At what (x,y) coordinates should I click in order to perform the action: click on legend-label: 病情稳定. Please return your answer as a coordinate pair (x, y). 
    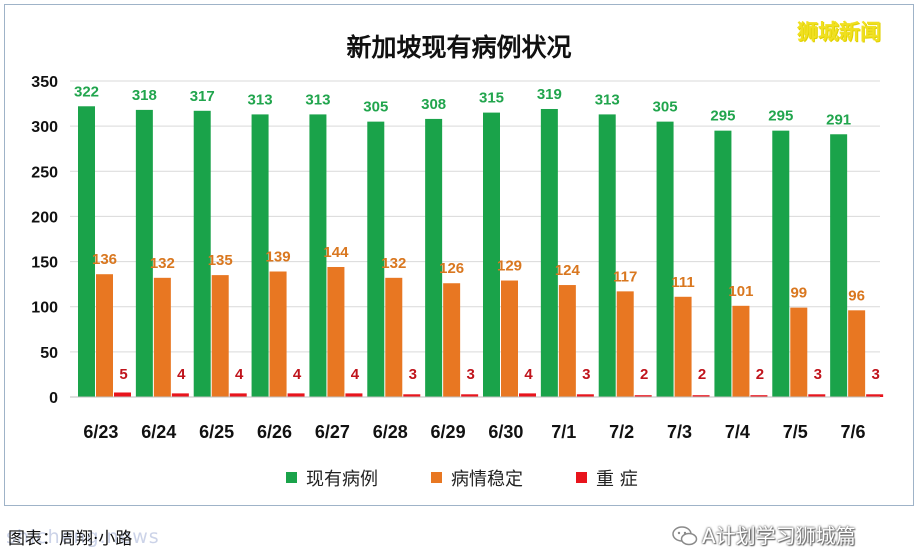
    Looking at the image, I should click on (487, 479).